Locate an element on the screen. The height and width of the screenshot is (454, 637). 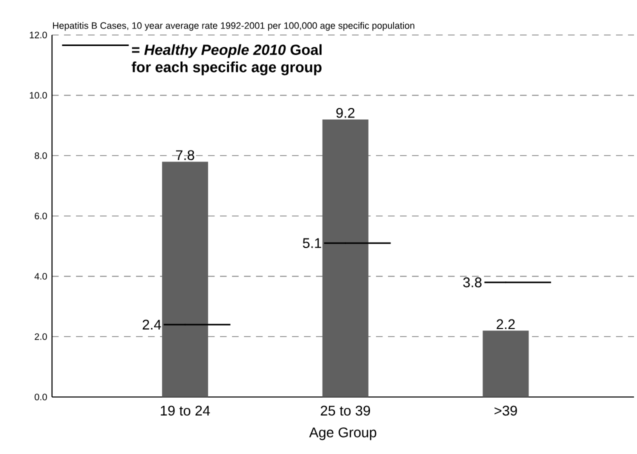
y-tick-label: 0.0 is located at coordinates (40, 397).